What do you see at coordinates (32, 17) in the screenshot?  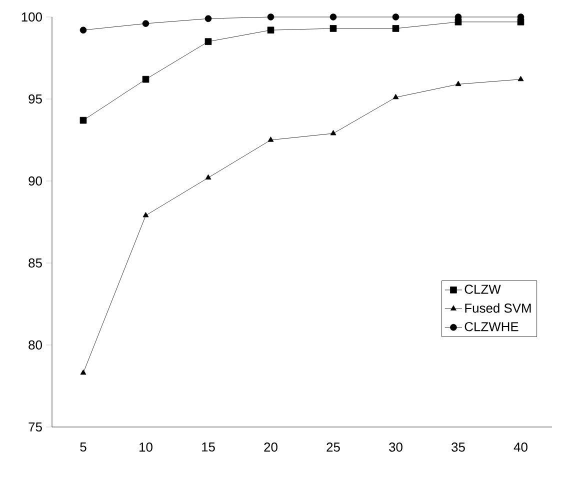 I see `y-tick-label: 100` at bounding box center [32, 17].